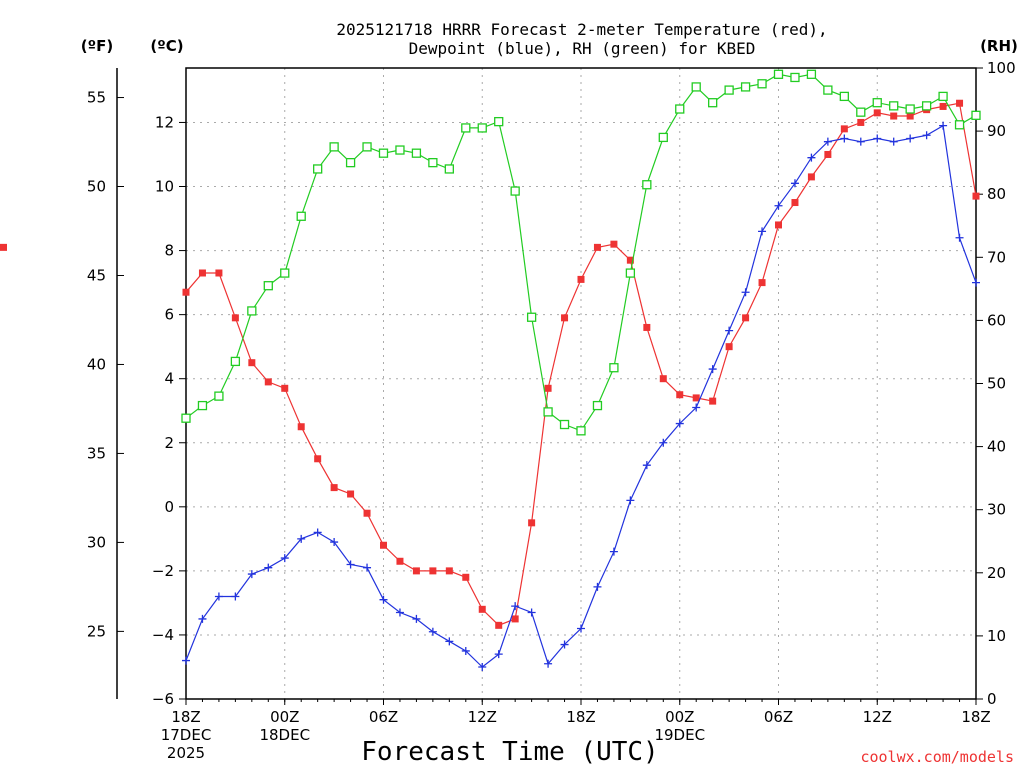 Image resolution: width=1024 pixels, height=768 pixels. Describe the element at coordinates (996, 320) in the screenshot. I see `rh-tick-label: 60` at that location.